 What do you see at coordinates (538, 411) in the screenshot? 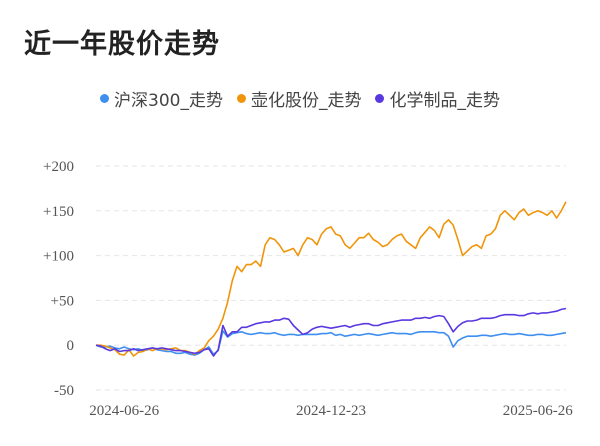
I see `x-tick-label: 2025-06-26` at bounding box center [538, 411].